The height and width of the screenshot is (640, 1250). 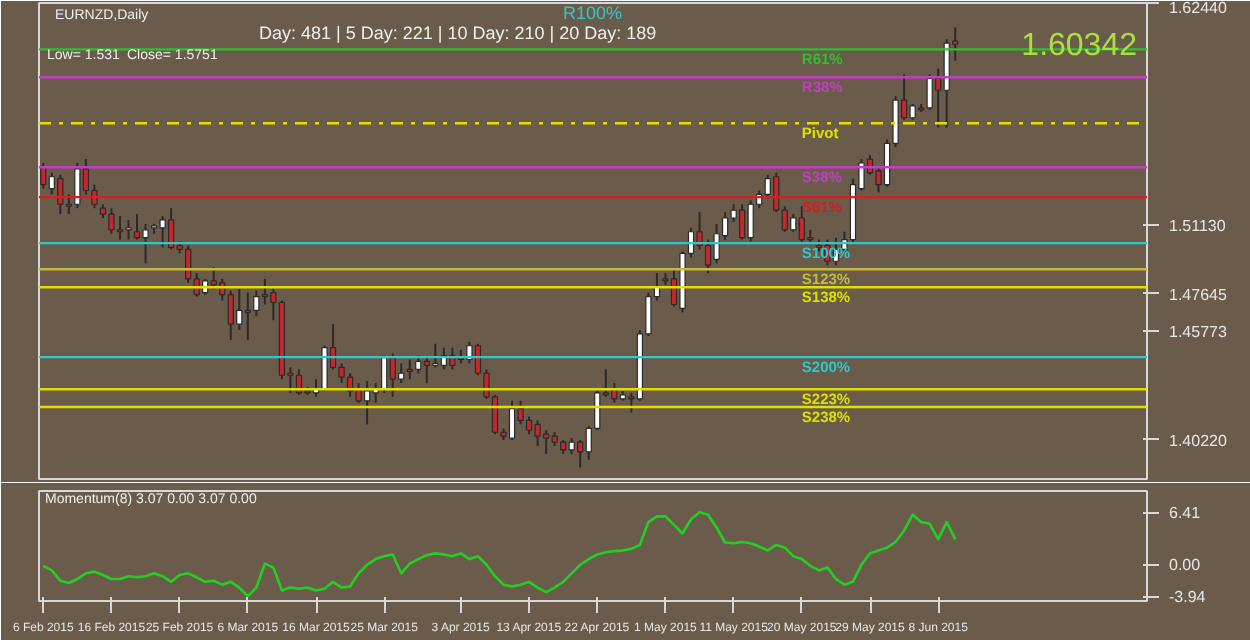 What do you see at coordinates (1188, 597) in the screenshot?
I see `y-tick-label: -3.94` at bounding box center [1188, 597].